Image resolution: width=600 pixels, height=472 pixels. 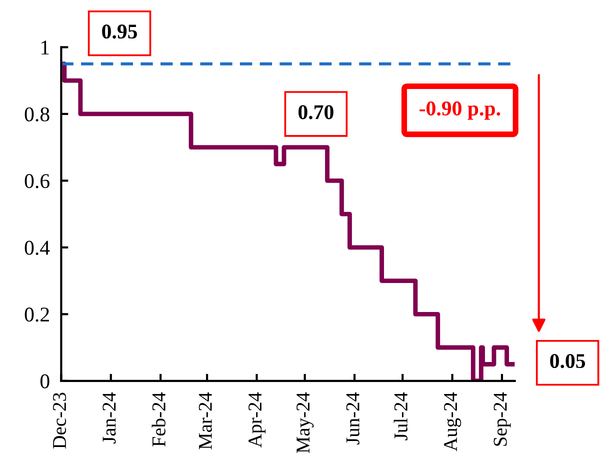 What do you see at coordinates (37, 181) in the screenshot?
I see `y-tick-label: 0.6` at bounding box center [37, 181].